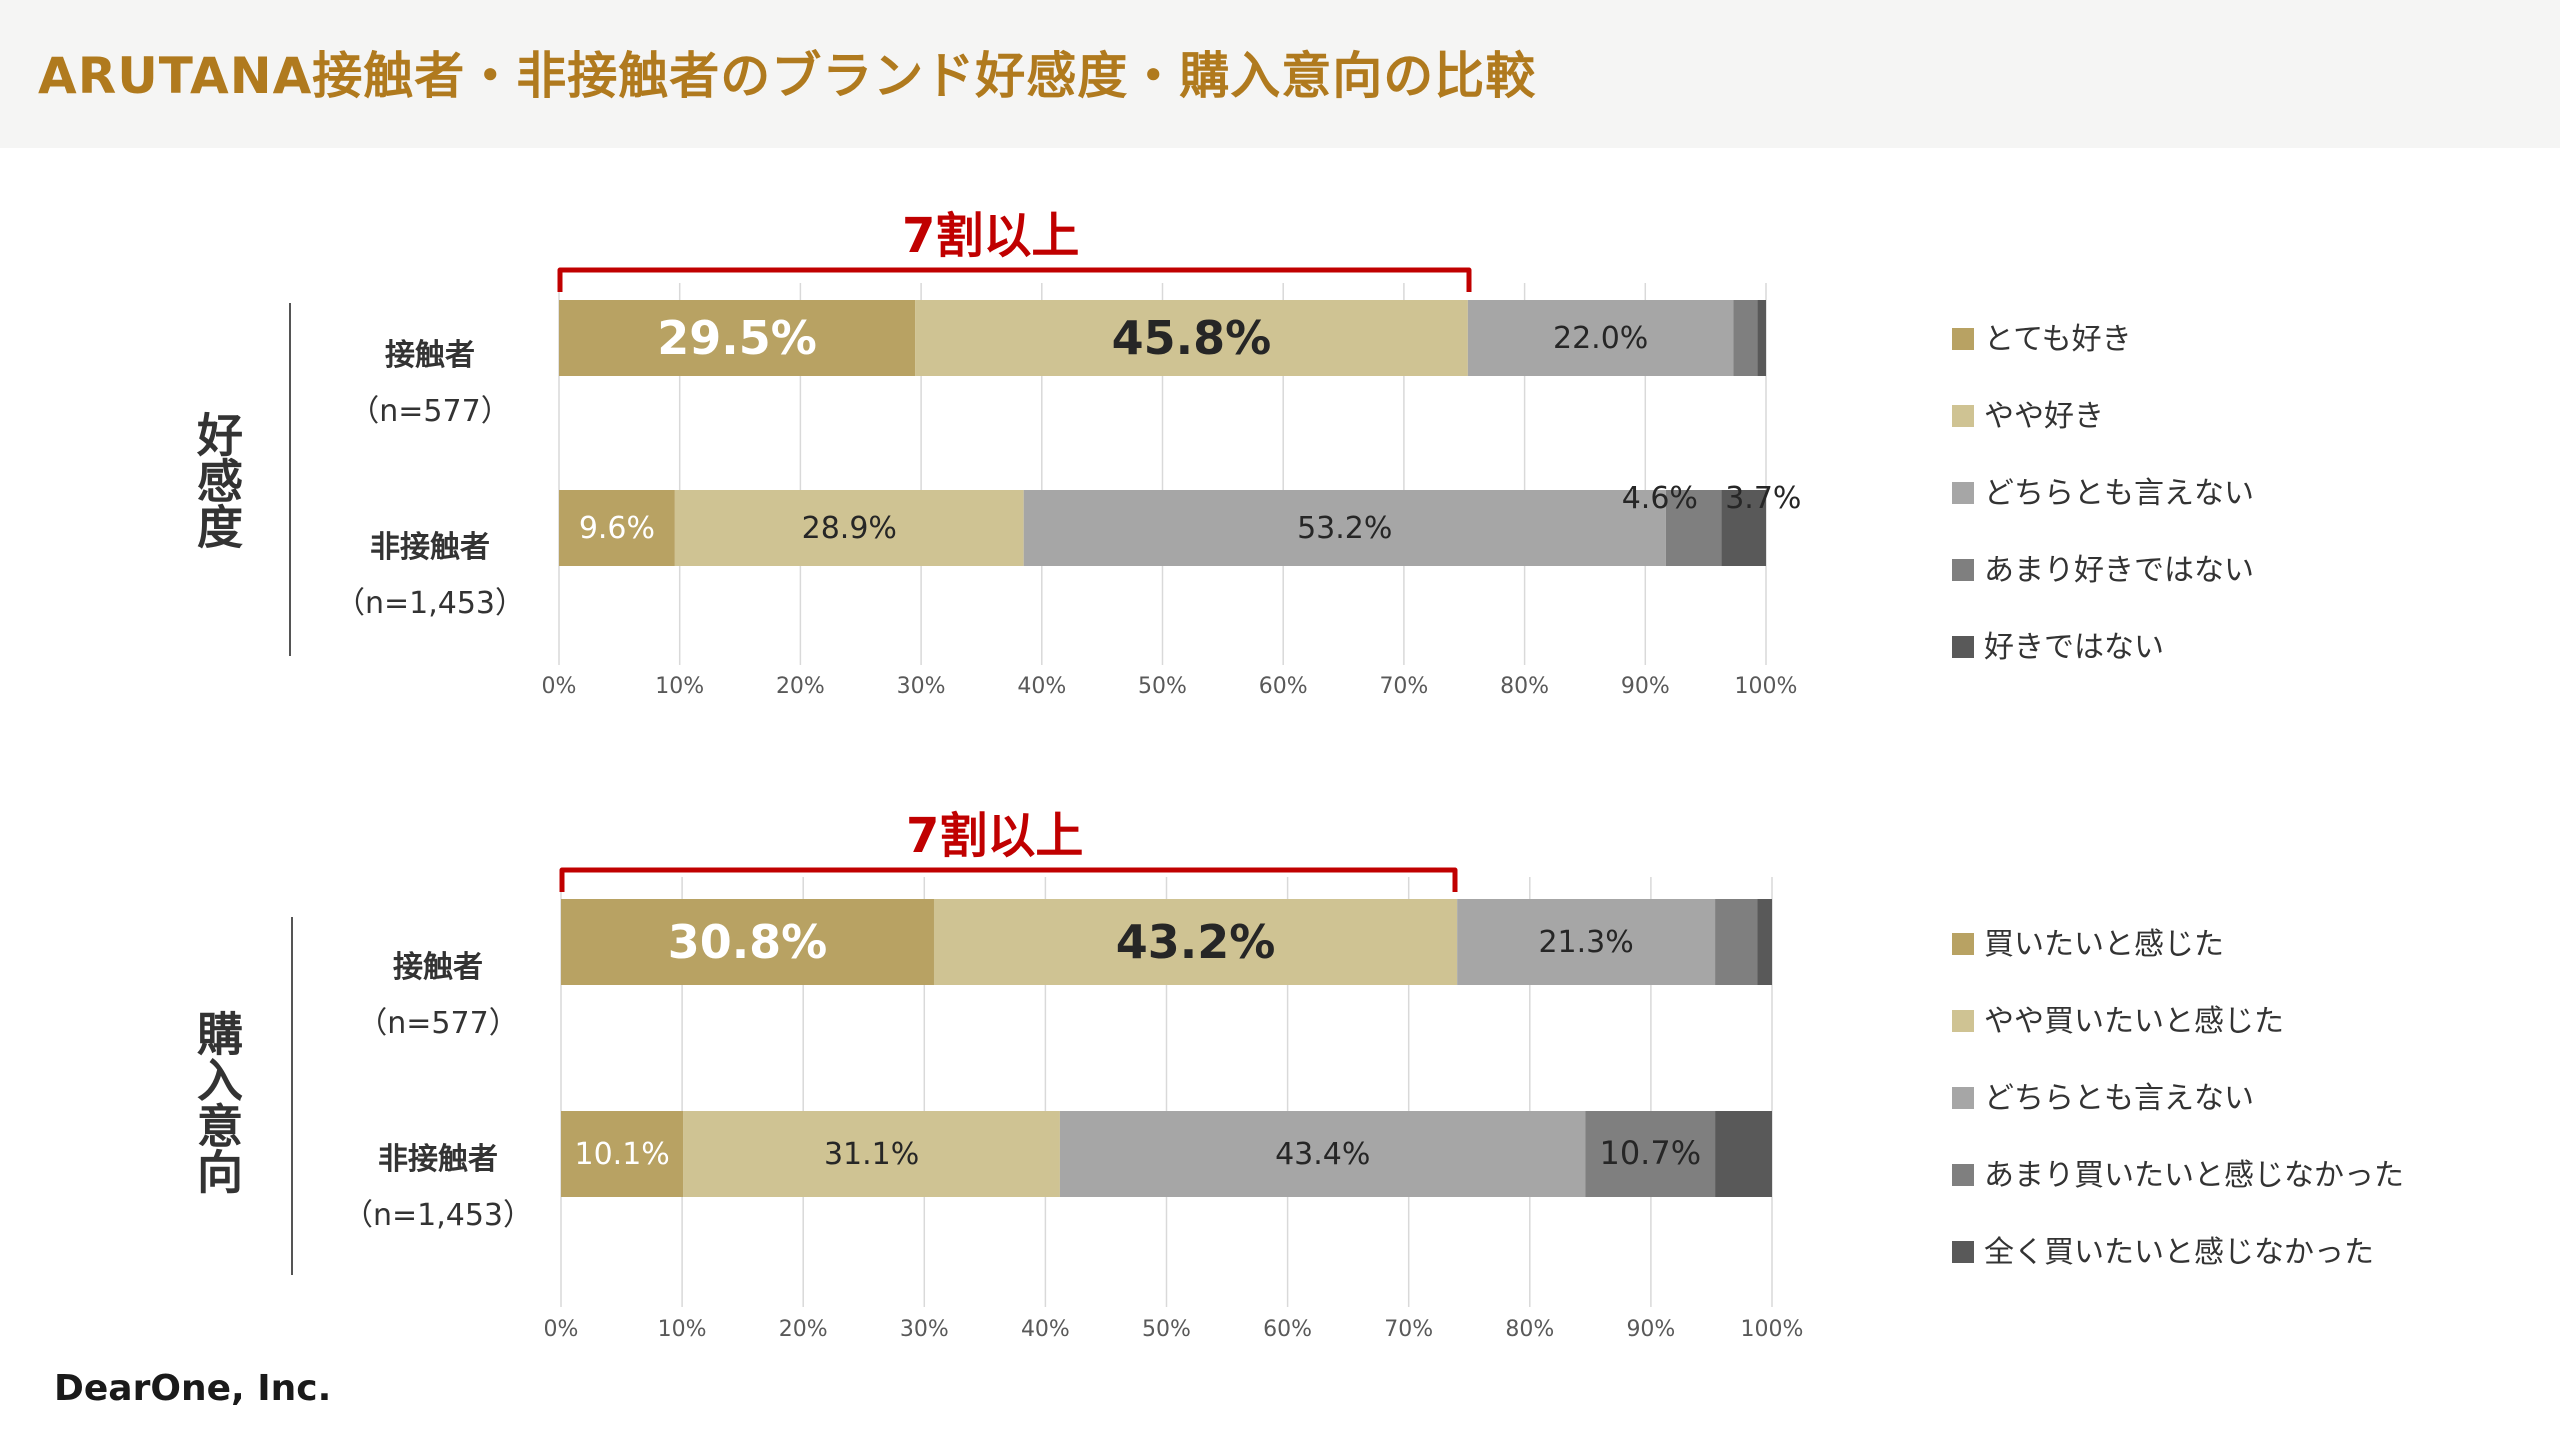 The image size is (2560, 1440). Describe the element at coordinates (430, 384) in the screenshot. I see `row-label-contact-fav: 接触者 （n=577）` at that location.